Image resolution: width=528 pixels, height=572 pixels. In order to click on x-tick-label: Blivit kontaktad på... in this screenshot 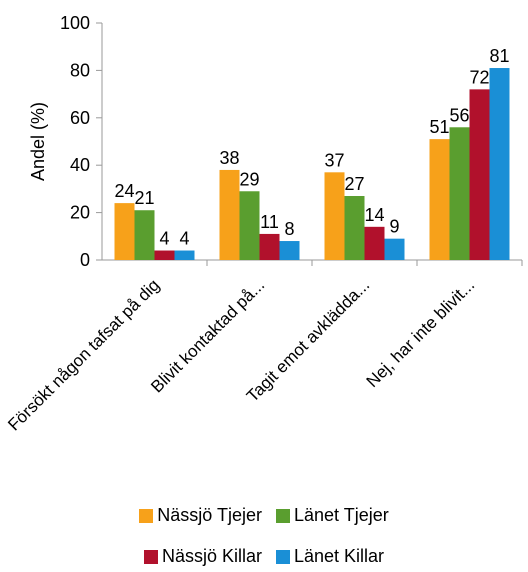, I will do `click(207, 335)`.